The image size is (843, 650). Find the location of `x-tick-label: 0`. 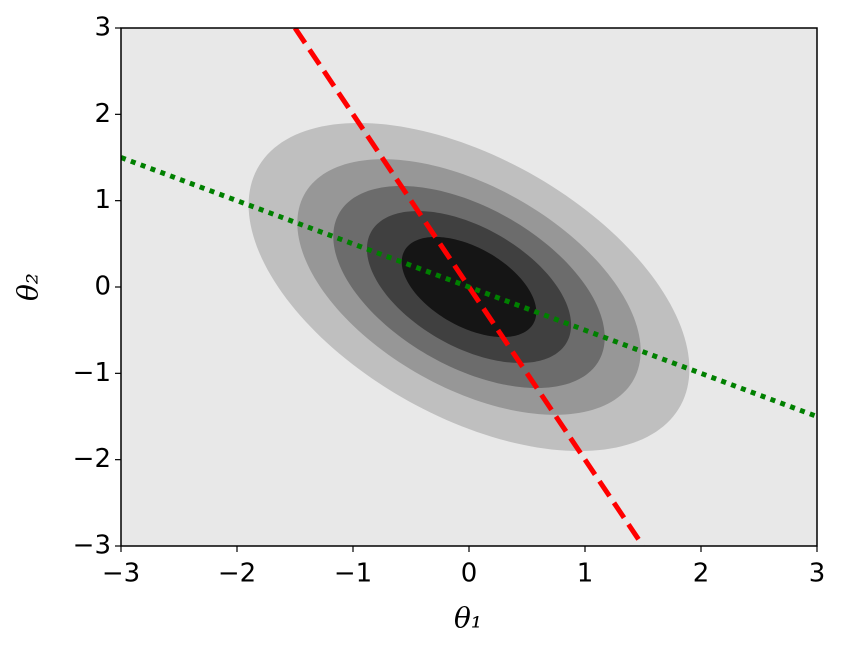

x-tick-label: 0 is located at coordinates (469, 574).